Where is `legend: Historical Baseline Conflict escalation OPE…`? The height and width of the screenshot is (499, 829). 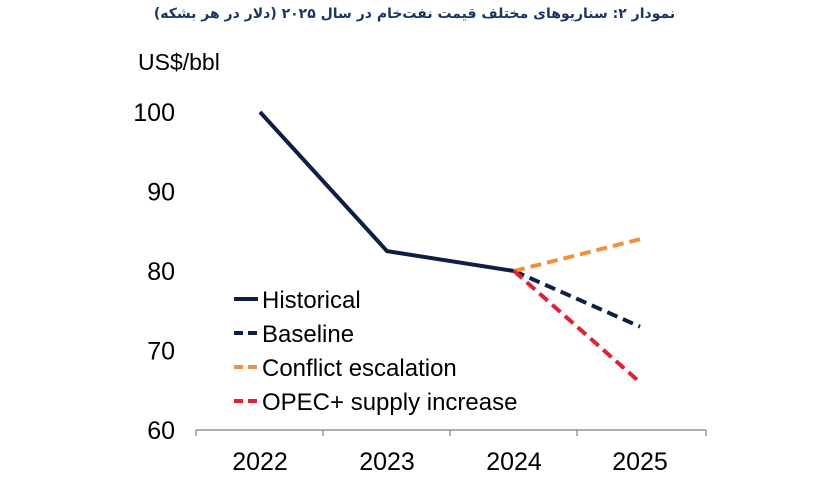 legend: Historical Baseline Conflict escalation OPE… is located at coordinates (375, 351).